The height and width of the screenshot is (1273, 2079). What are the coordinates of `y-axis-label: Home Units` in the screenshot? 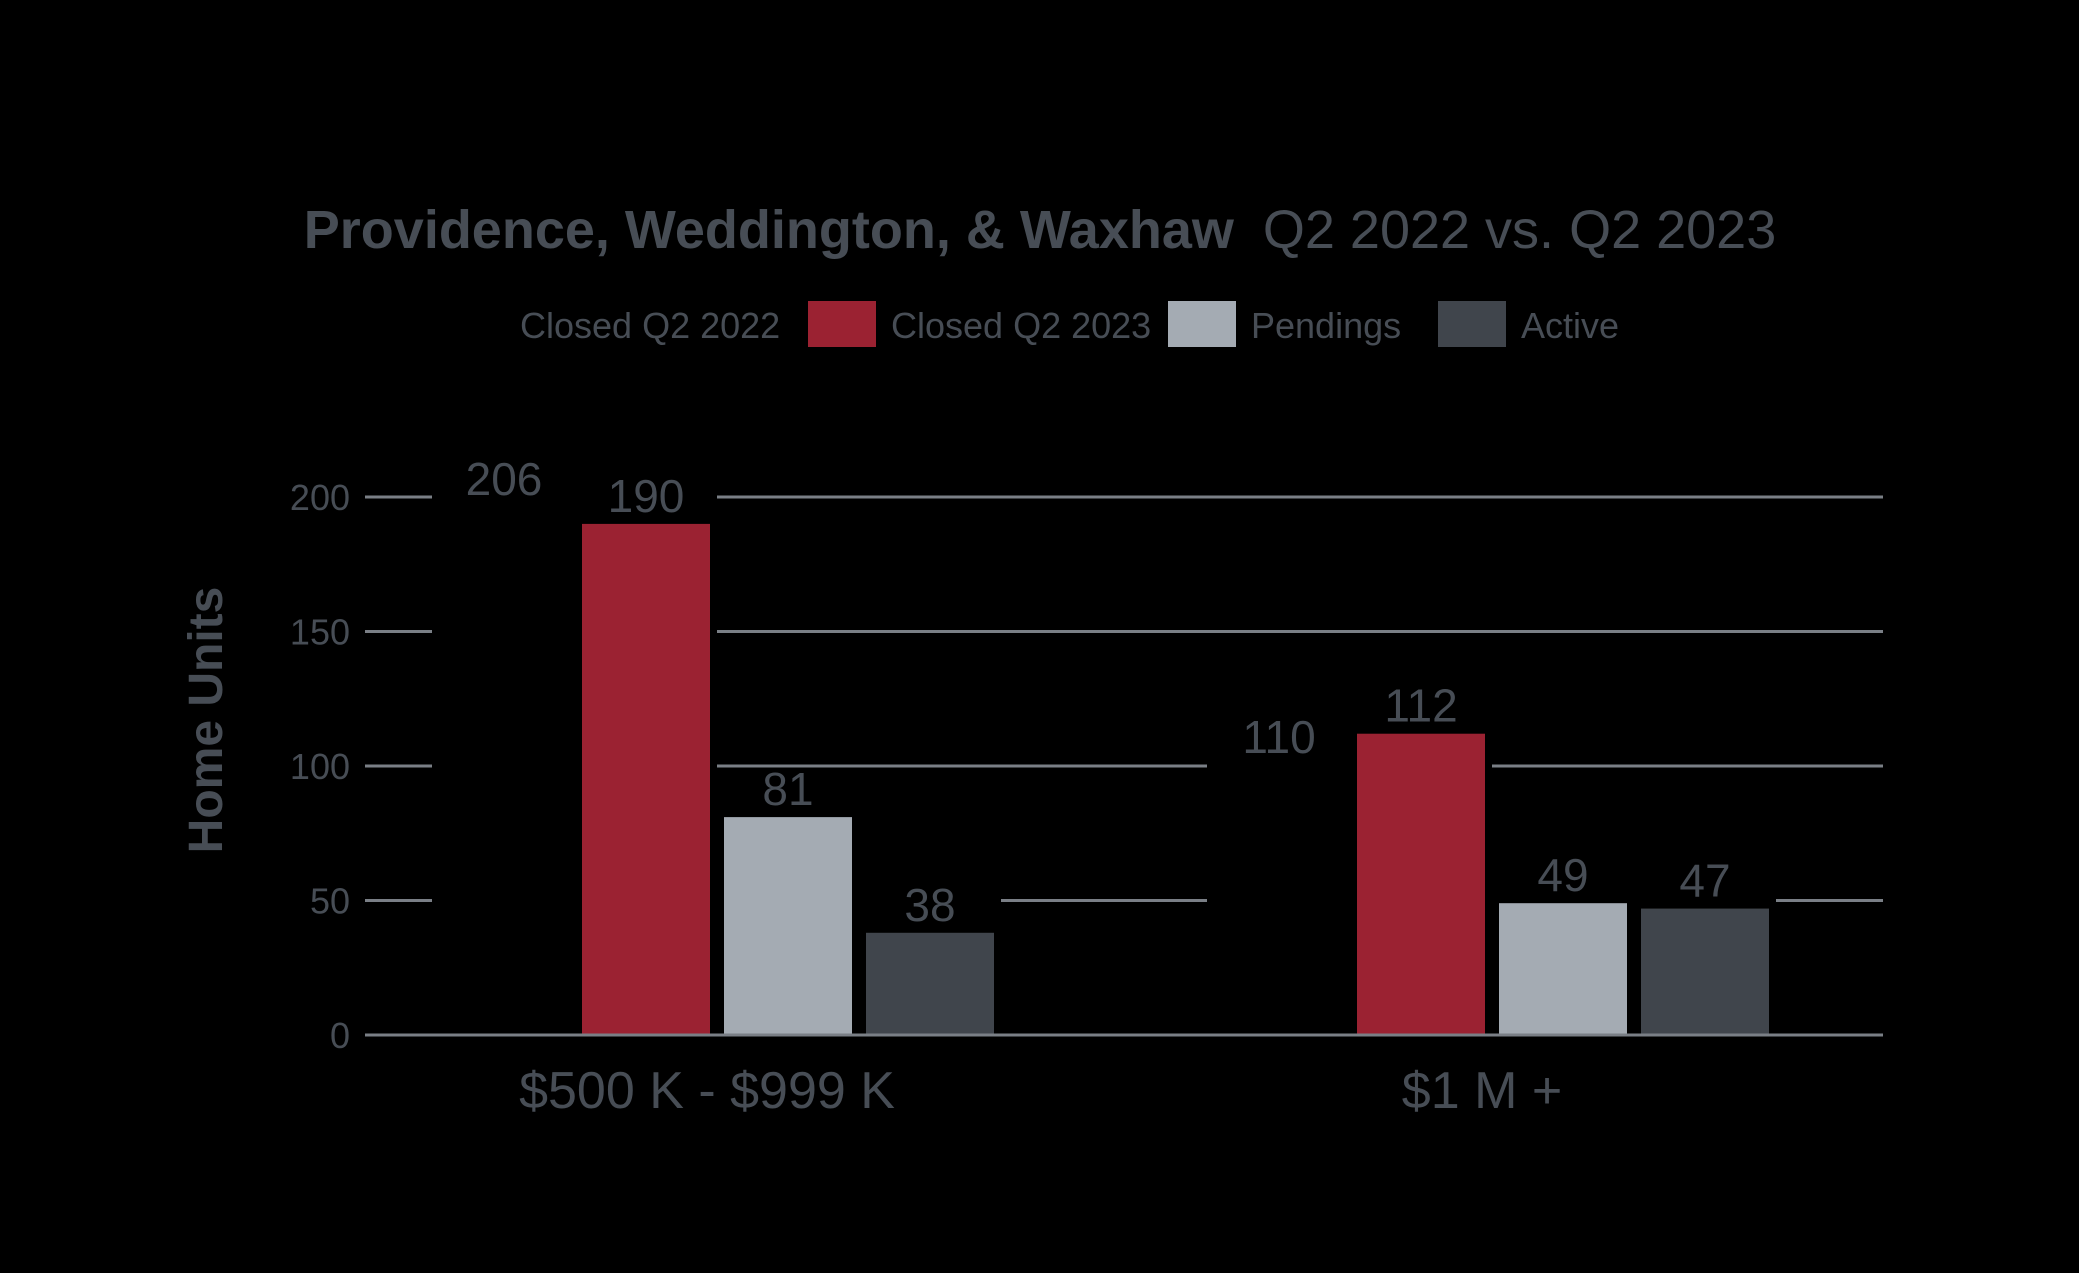 It's located at (206, 720).